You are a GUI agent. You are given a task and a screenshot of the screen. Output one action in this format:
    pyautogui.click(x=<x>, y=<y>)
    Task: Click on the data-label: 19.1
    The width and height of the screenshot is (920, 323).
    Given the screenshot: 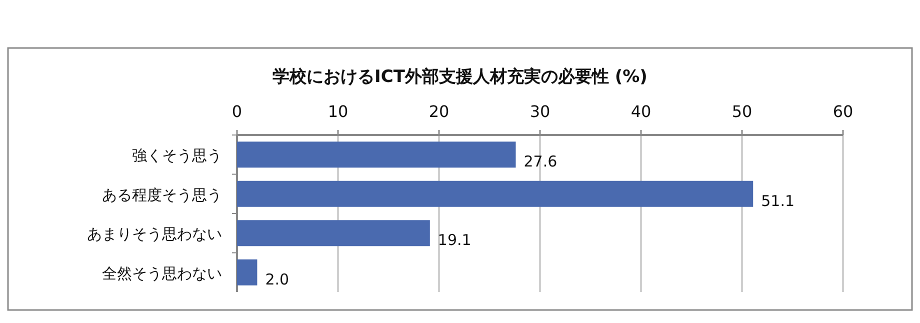 What is the action you would take?
    pyautogui.click(x=455, y=240)
    